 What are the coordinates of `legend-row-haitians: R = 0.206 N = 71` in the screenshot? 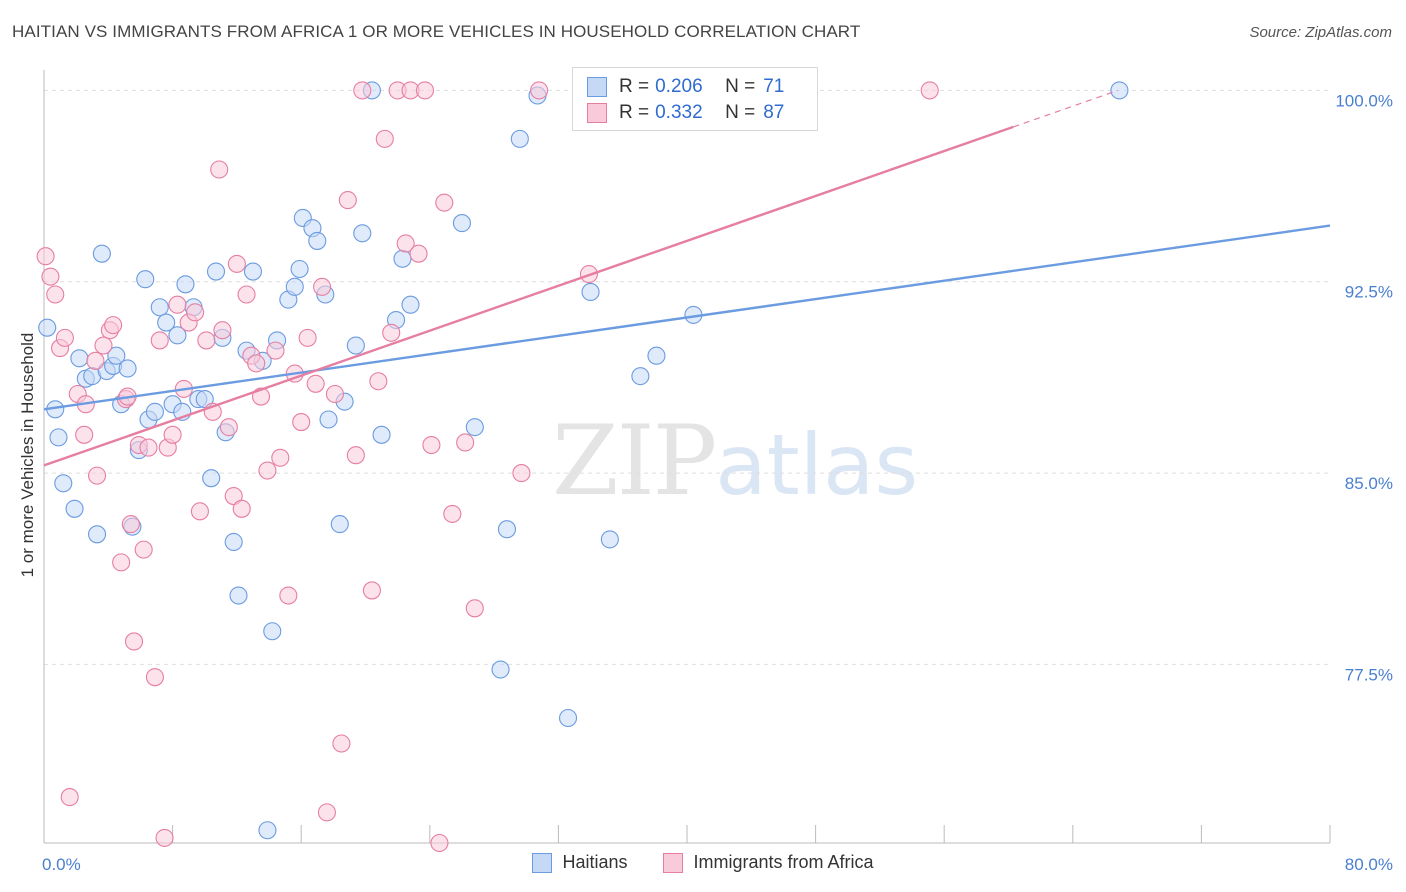 It's located at (685, 87).